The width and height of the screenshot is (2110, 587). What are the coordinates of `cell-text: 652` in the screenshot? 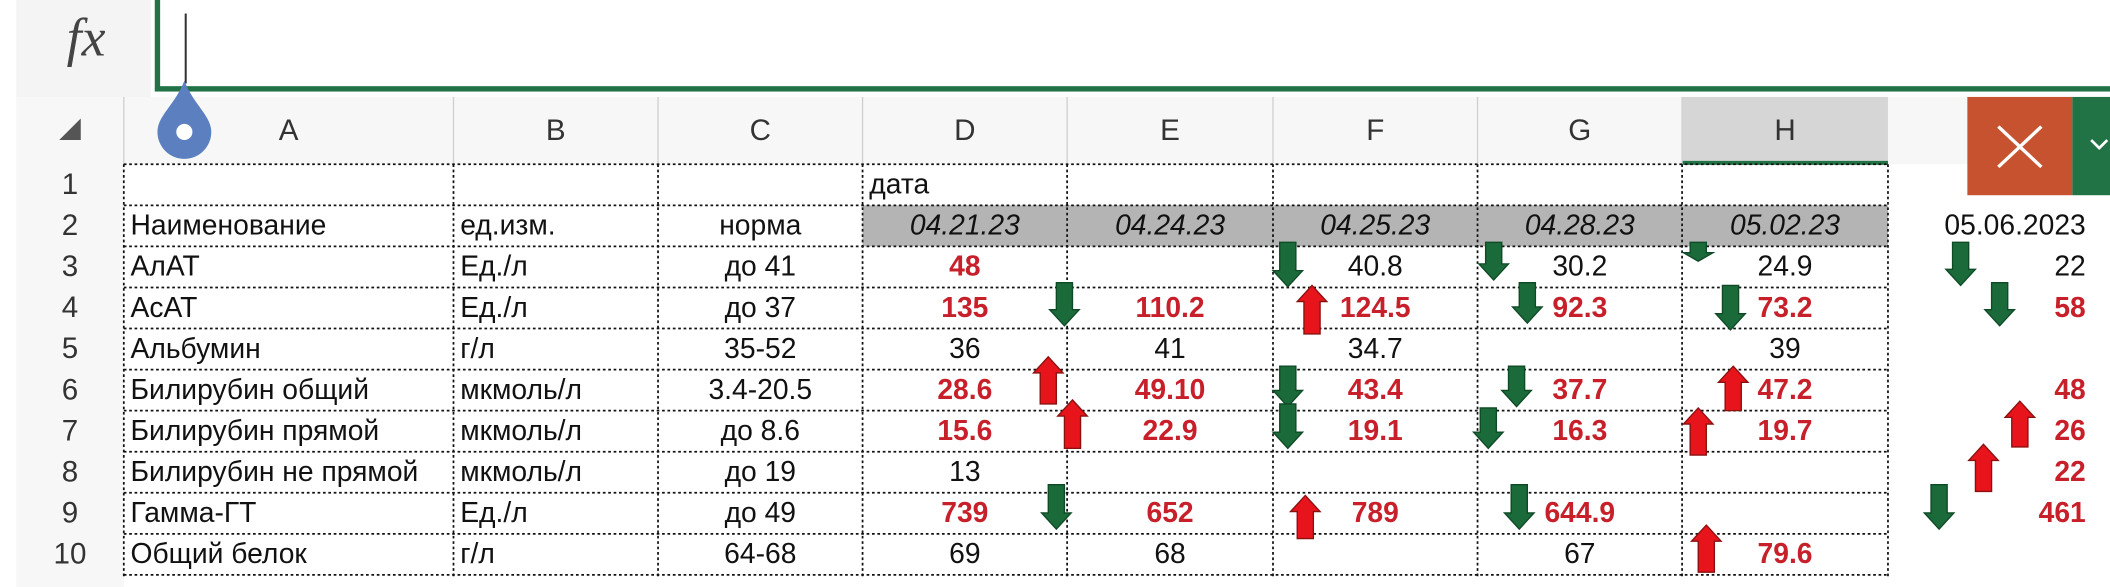 It's located at (1169, 512).